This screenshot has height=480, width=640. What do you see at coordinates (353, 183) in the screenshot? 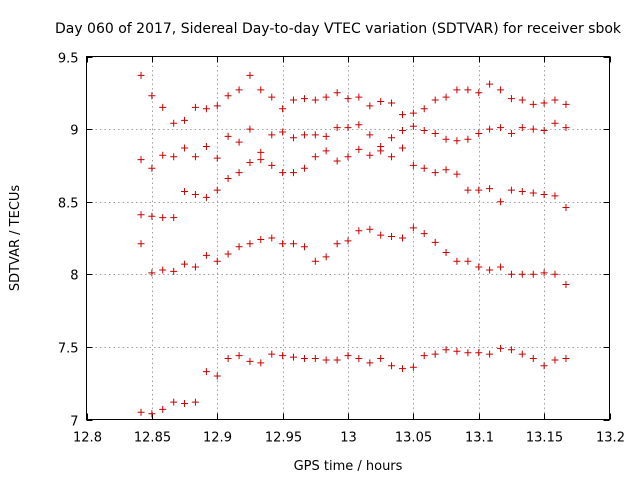
I see `series-s3` at bounding box center [353, 183].